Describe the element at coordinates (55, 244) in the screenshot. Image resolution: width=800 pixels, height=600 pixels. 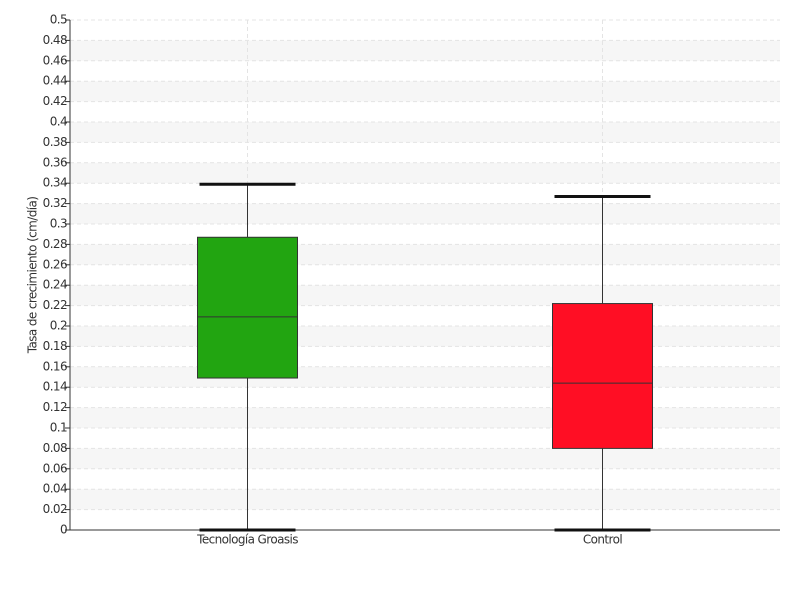
I see `y-tick-label: 0.28` at that location.